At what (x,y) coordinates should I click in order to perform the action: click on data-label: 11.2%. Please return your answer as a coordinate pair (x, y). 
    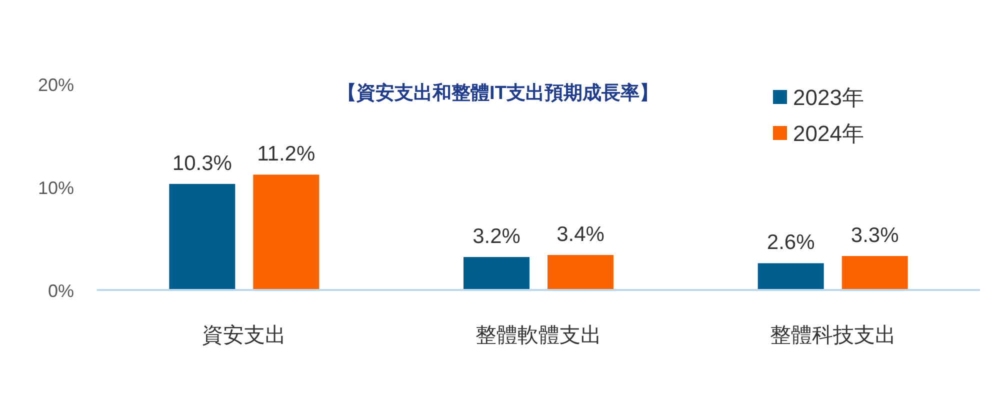
    Looking at the image, I should click on (286, 154).